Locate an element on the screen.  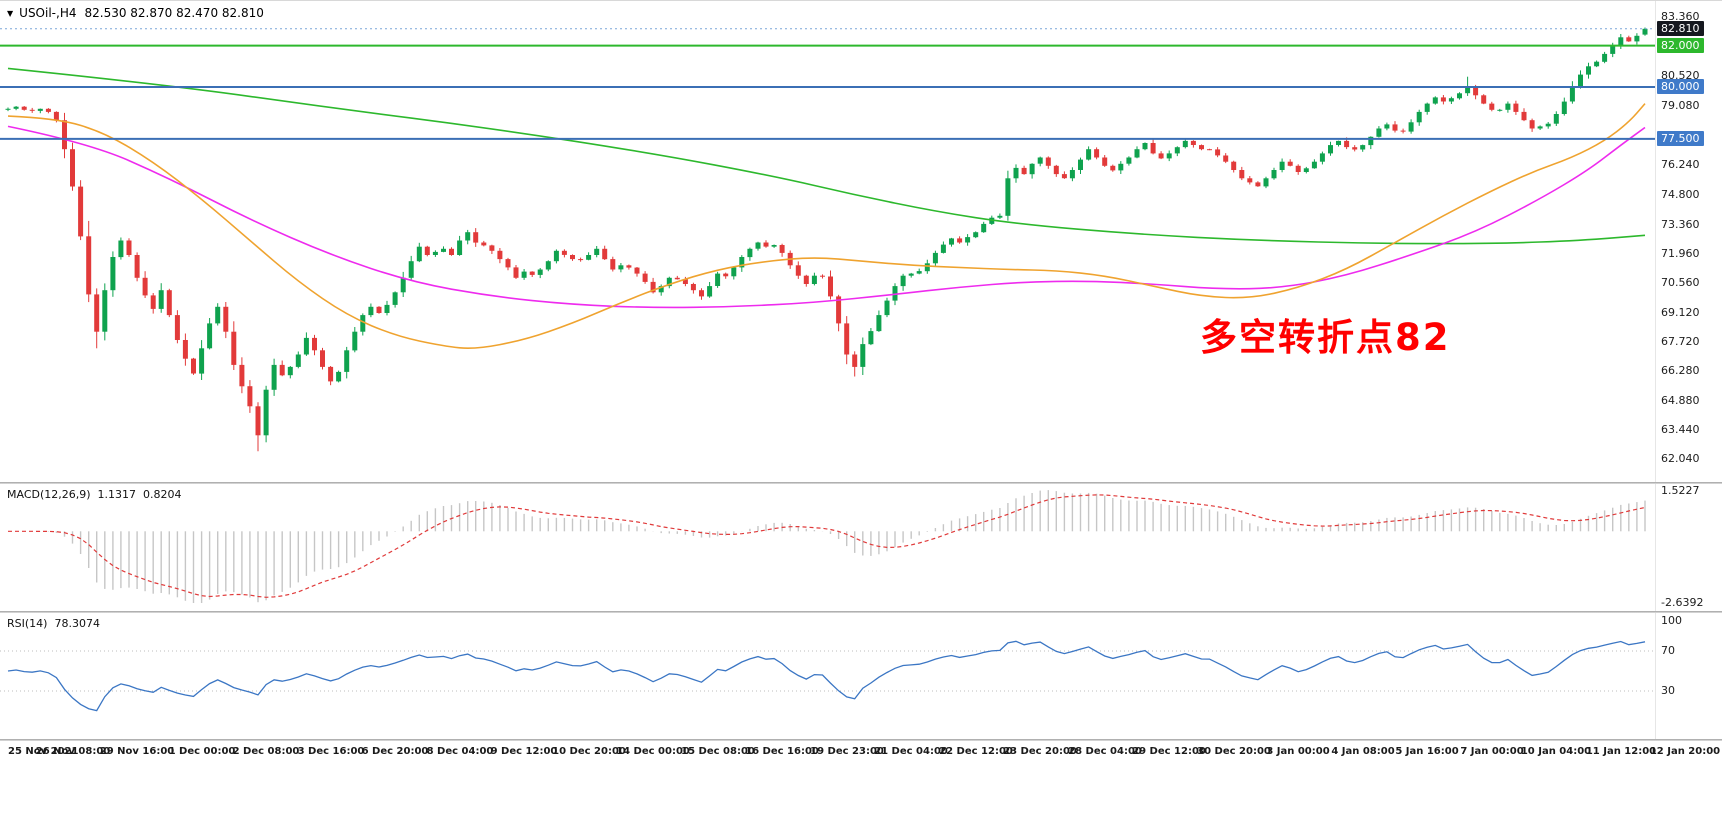
price-tick: 69.120 is located at coordinates (1680, 312).